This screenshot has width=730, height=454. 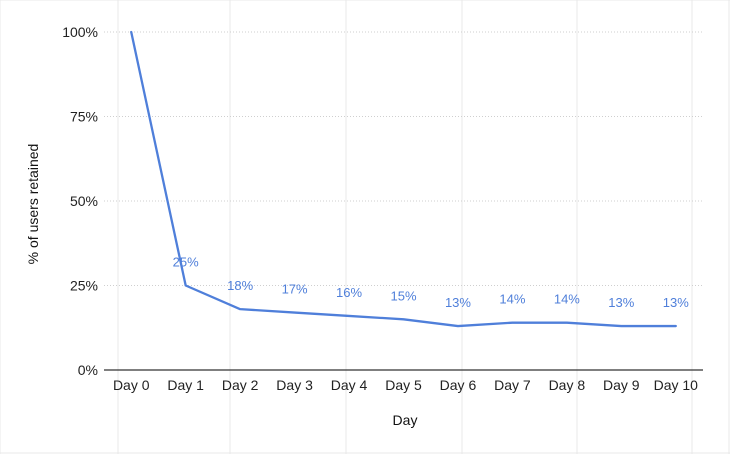 I want to click on x-tick-label: Day 5, so click(x=403, y=385).